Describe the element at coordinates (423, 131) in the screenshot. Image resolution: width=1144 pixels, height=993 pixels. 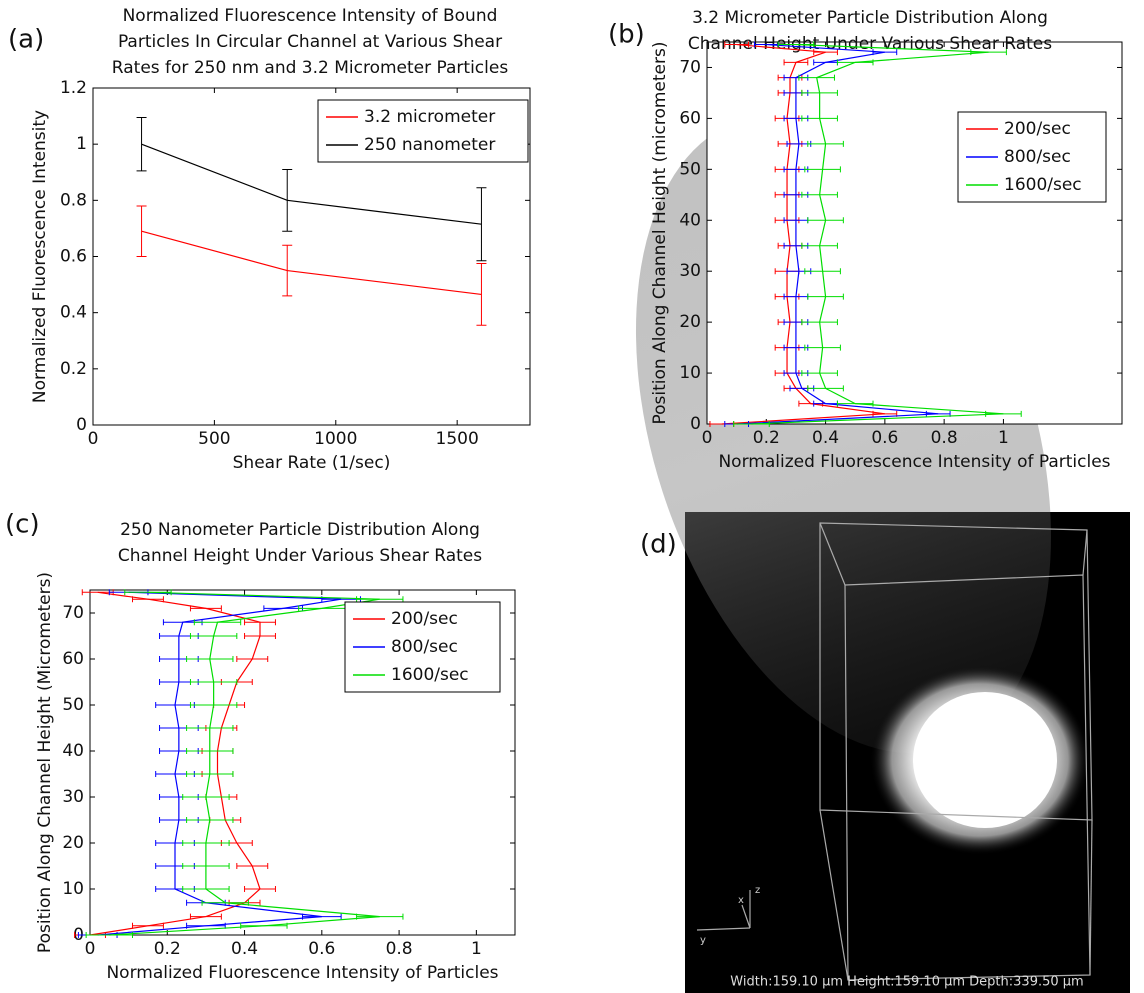
I see `legend-box` at that location.